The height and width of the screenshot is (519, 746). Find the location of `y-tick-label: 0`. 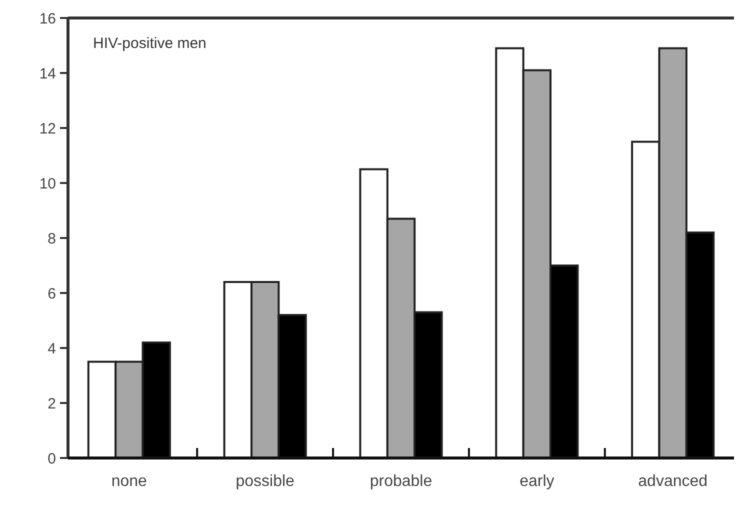

y-tick-label: 0 is located at coordinates (52, 459).